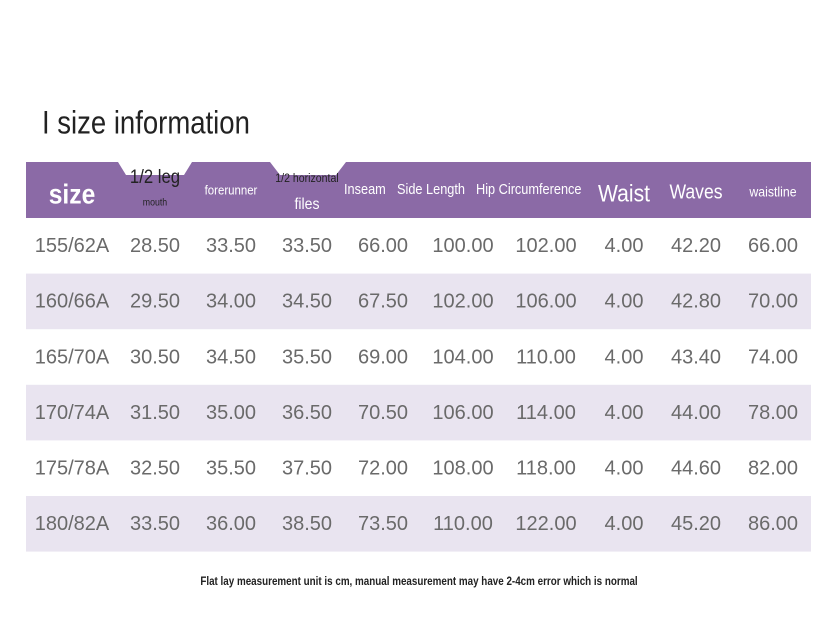 The height and width of the screenshot is (628, 837). Describe the element at coordinates (546, 413) in the screenshot. I see `table-cell: 114.00` at that location.